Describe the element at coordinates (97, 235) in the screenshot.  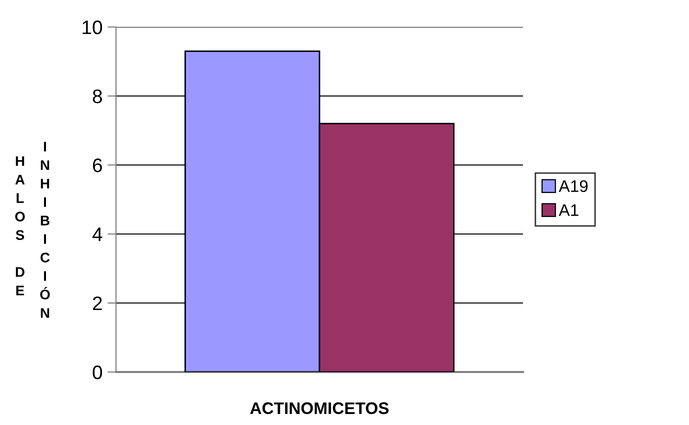
I see `y-tick-label: 4` at that location.